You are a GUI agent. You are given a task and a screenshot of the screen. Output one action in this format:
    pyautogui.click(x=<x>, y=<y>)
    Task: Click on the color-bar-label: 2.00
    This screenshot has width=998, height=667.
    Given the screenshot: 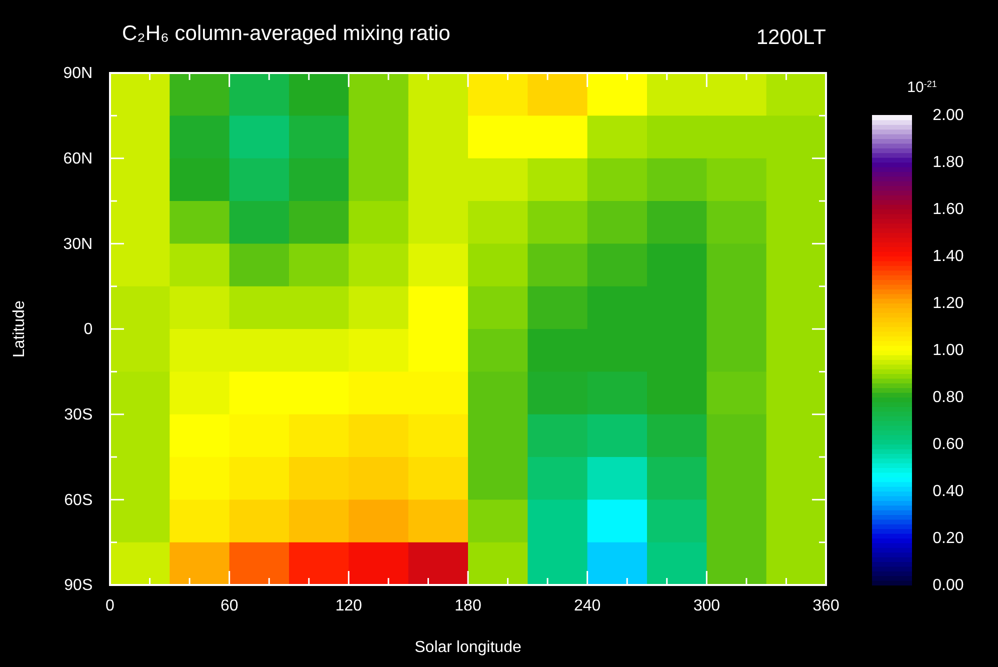 What is the action you would take?
    pyautogui.click(x=948, y=115)
    